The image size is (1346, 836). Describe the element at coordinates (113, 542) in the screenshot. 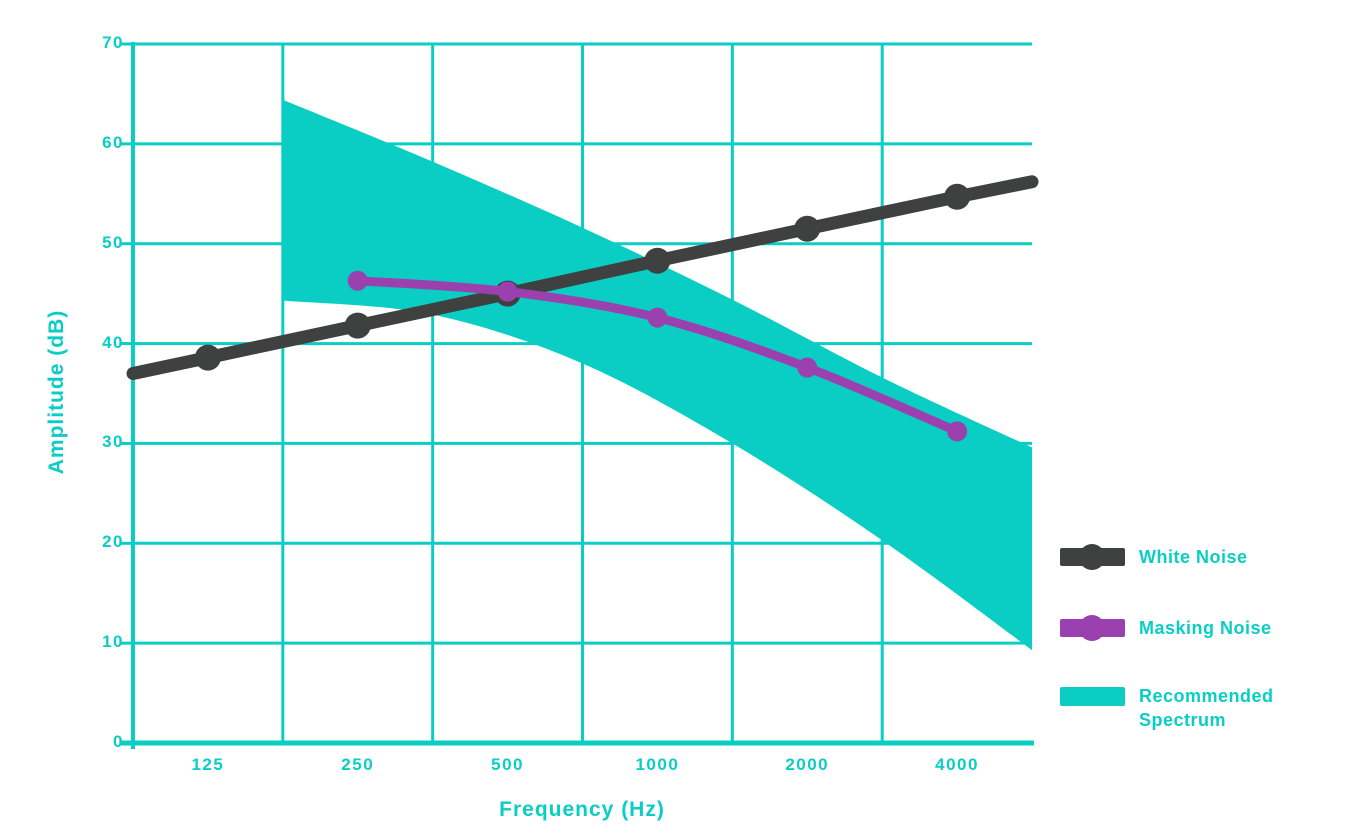

I see `y-tick-label: 20` at that location.